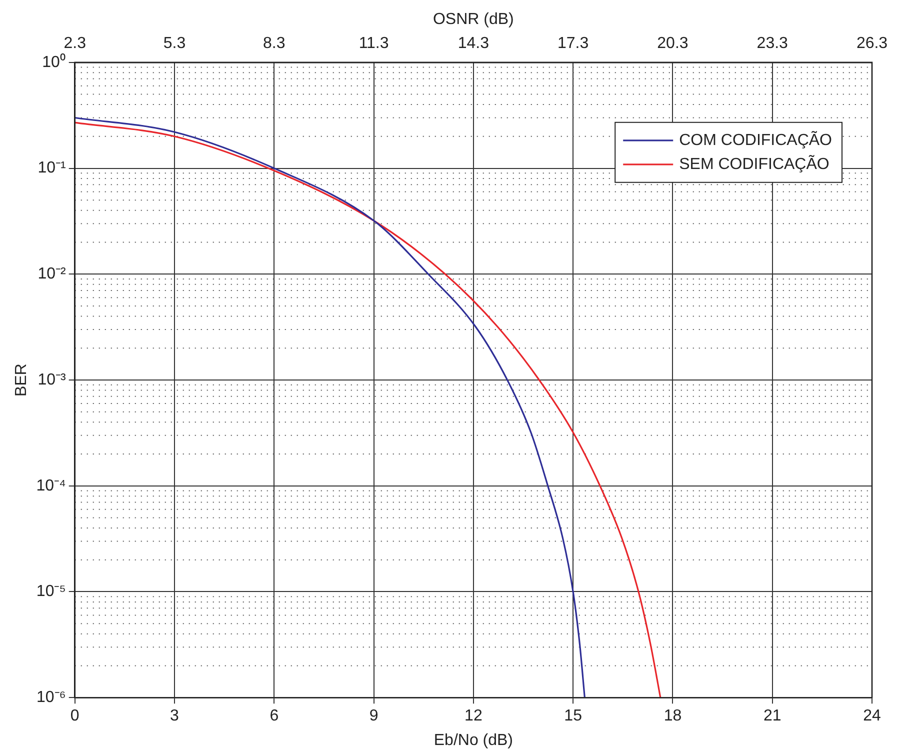 Image resolution: width=898 pixels, height=756 pixels. Describe the element at coordinates (21, 380) in the screenshot. I see `y-axis-title: BER` at that location.